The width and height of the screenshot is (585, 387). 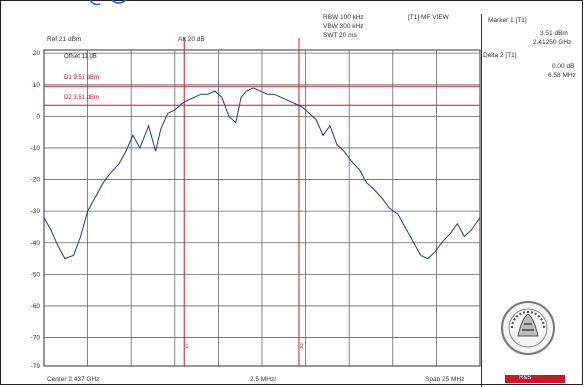 What do you see at coordinates (38, 116) in the screenshot?
I see `y-tick-label: 0` at bounding box center [38, 116].